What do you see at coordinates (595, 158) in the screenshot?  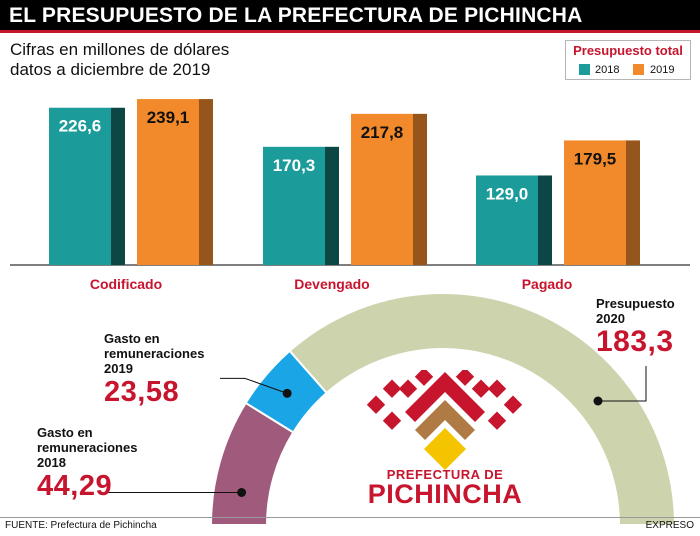 I see `data-label-2019-pagado: 179,5` at bounding box center [595, 158].